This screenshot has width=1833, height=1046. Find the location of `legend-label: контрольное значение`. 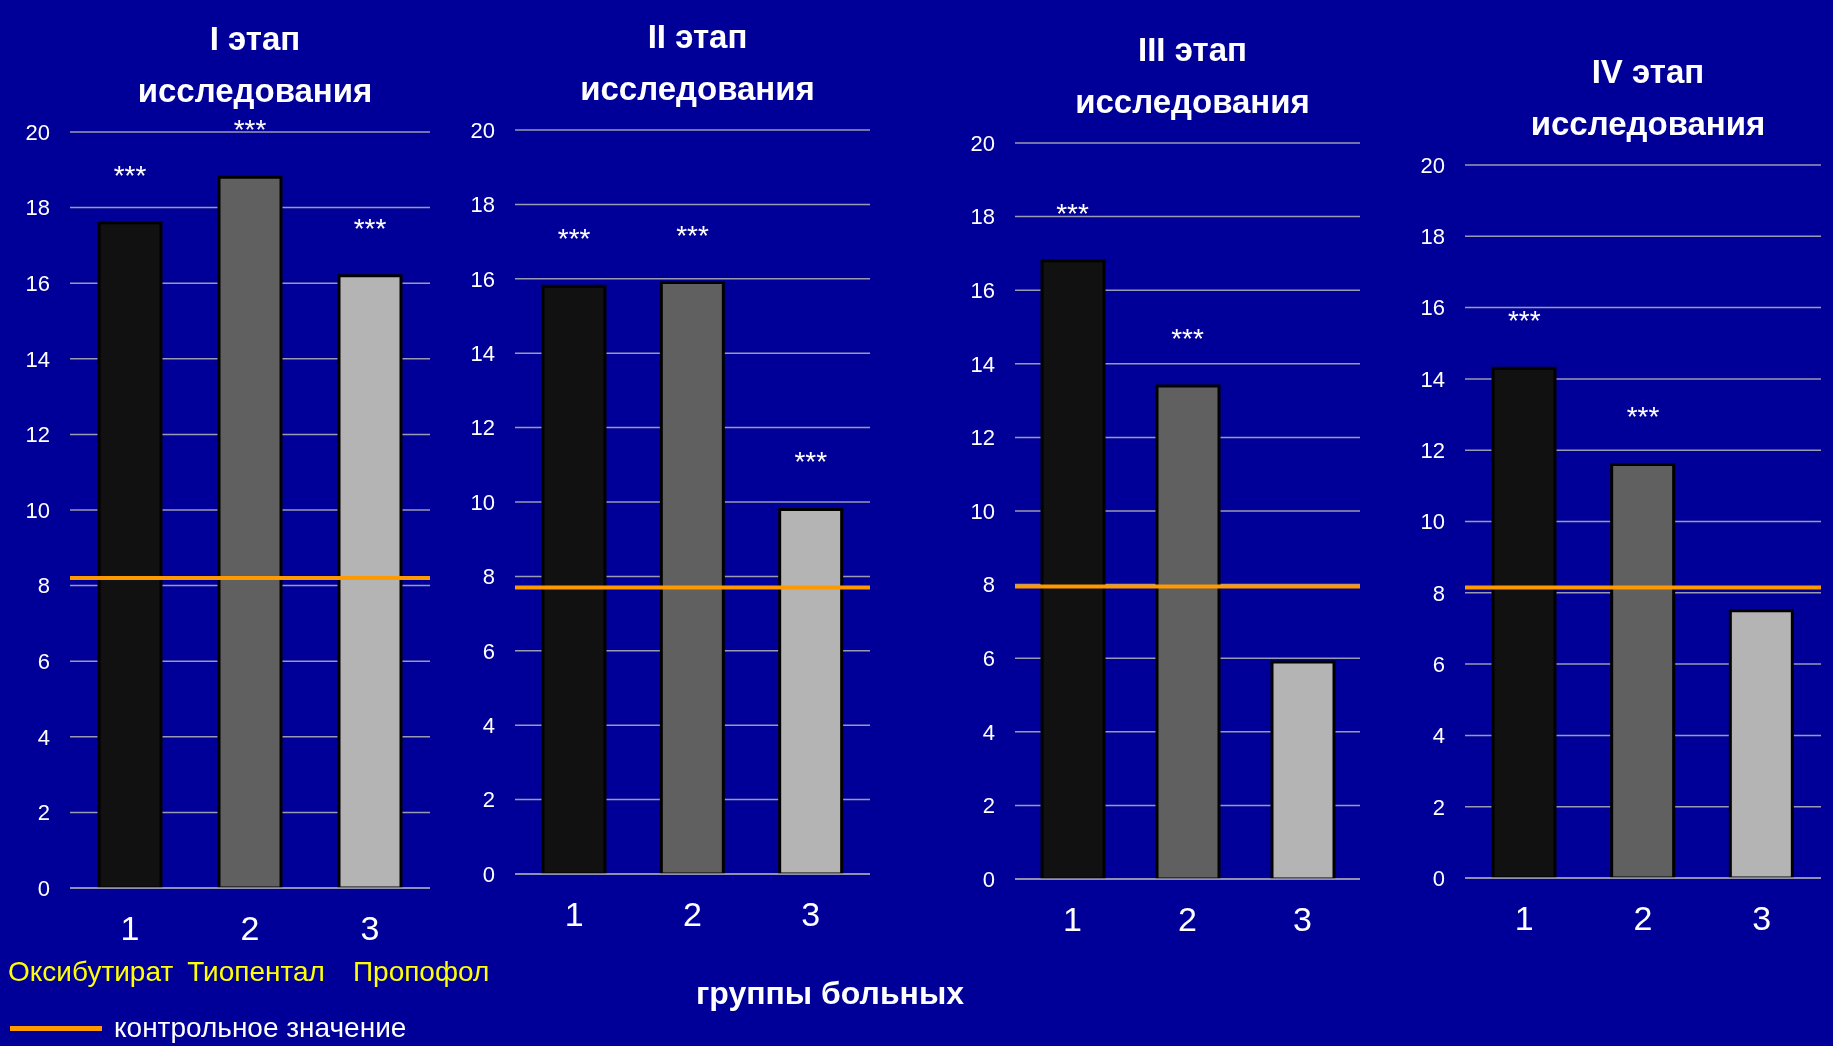

legend-label: контрольное значение is located at coordinates (260, 1028).